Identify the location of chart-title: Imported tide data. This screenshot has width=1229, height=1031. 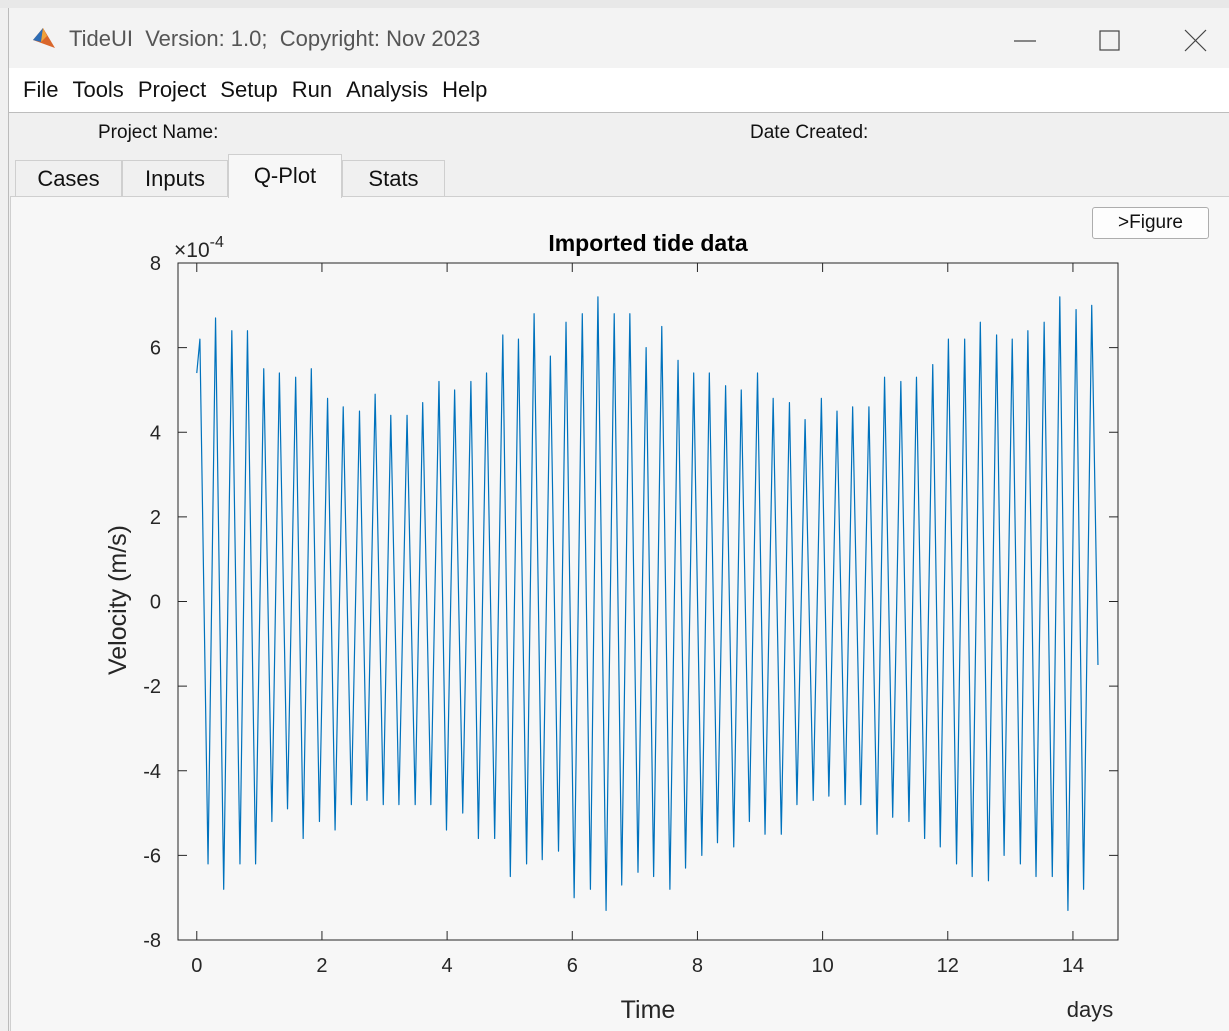
(648, 243).